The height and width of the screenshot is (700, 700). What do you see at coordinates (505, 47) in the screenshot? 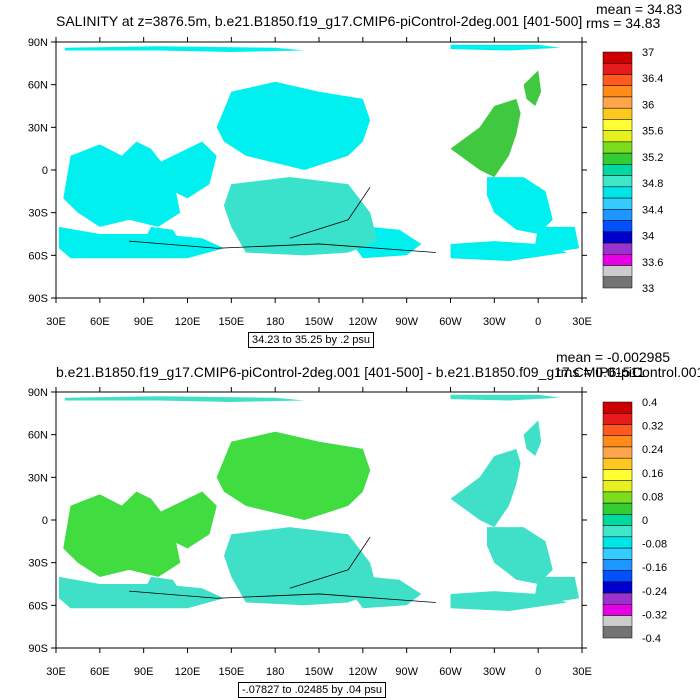
I see `ocean-region-arcticE` at bounding box center [505, 47].